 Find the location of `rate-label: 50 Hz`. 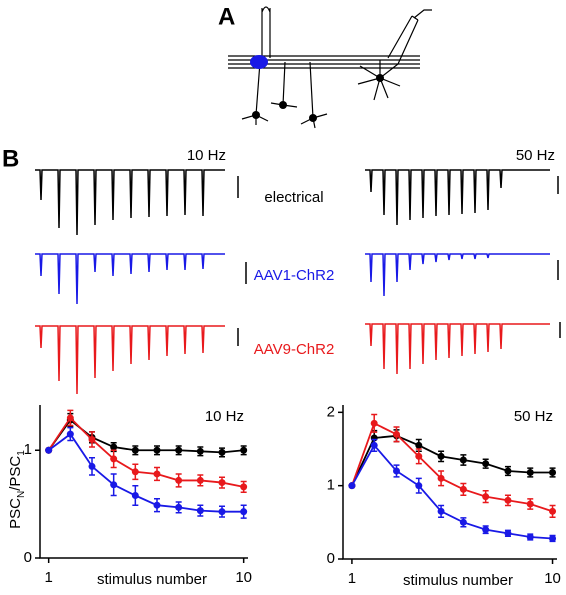

rate-label: 50 Hz is located at coordinates (535, 155).